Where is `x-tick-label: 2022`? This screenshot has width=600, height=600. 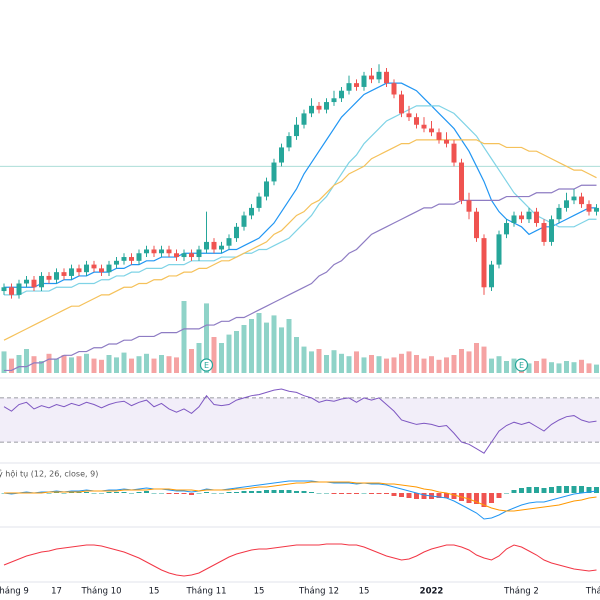 x-tick-label: 2022 is located at coordinates (432, 592).